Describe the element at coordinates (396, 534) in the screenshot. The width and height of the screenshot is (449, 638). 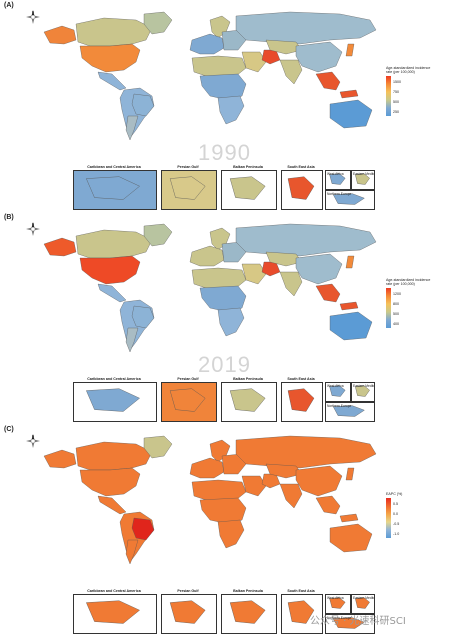
I see `legend-tick-label: -1.0` at that location.